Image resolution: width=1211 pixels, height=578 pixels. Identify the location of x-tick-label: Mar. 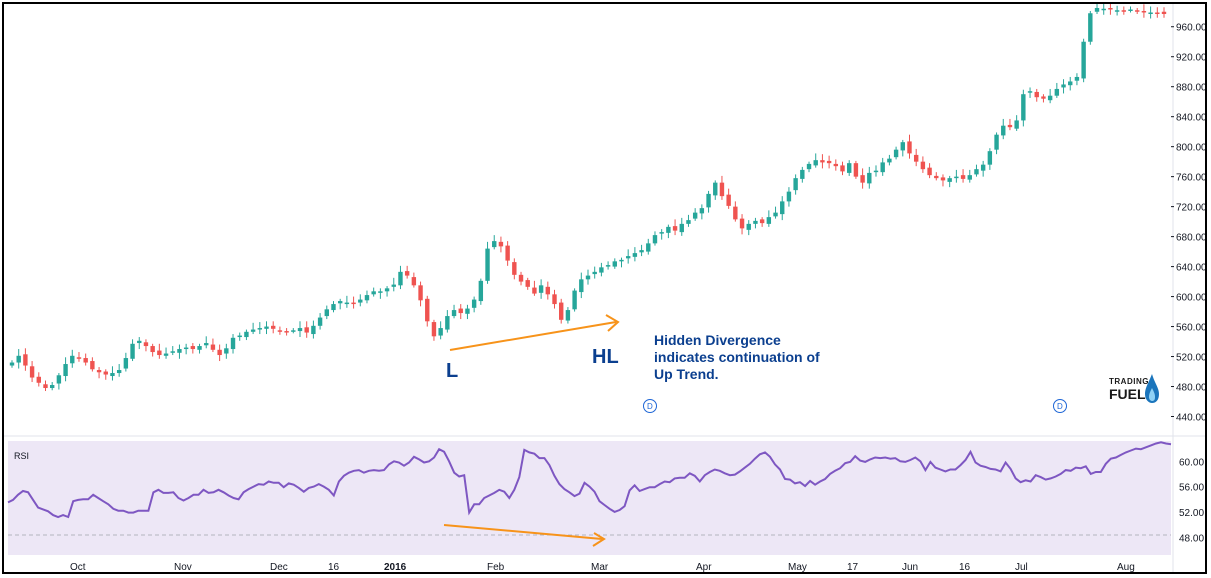
(600, 567).